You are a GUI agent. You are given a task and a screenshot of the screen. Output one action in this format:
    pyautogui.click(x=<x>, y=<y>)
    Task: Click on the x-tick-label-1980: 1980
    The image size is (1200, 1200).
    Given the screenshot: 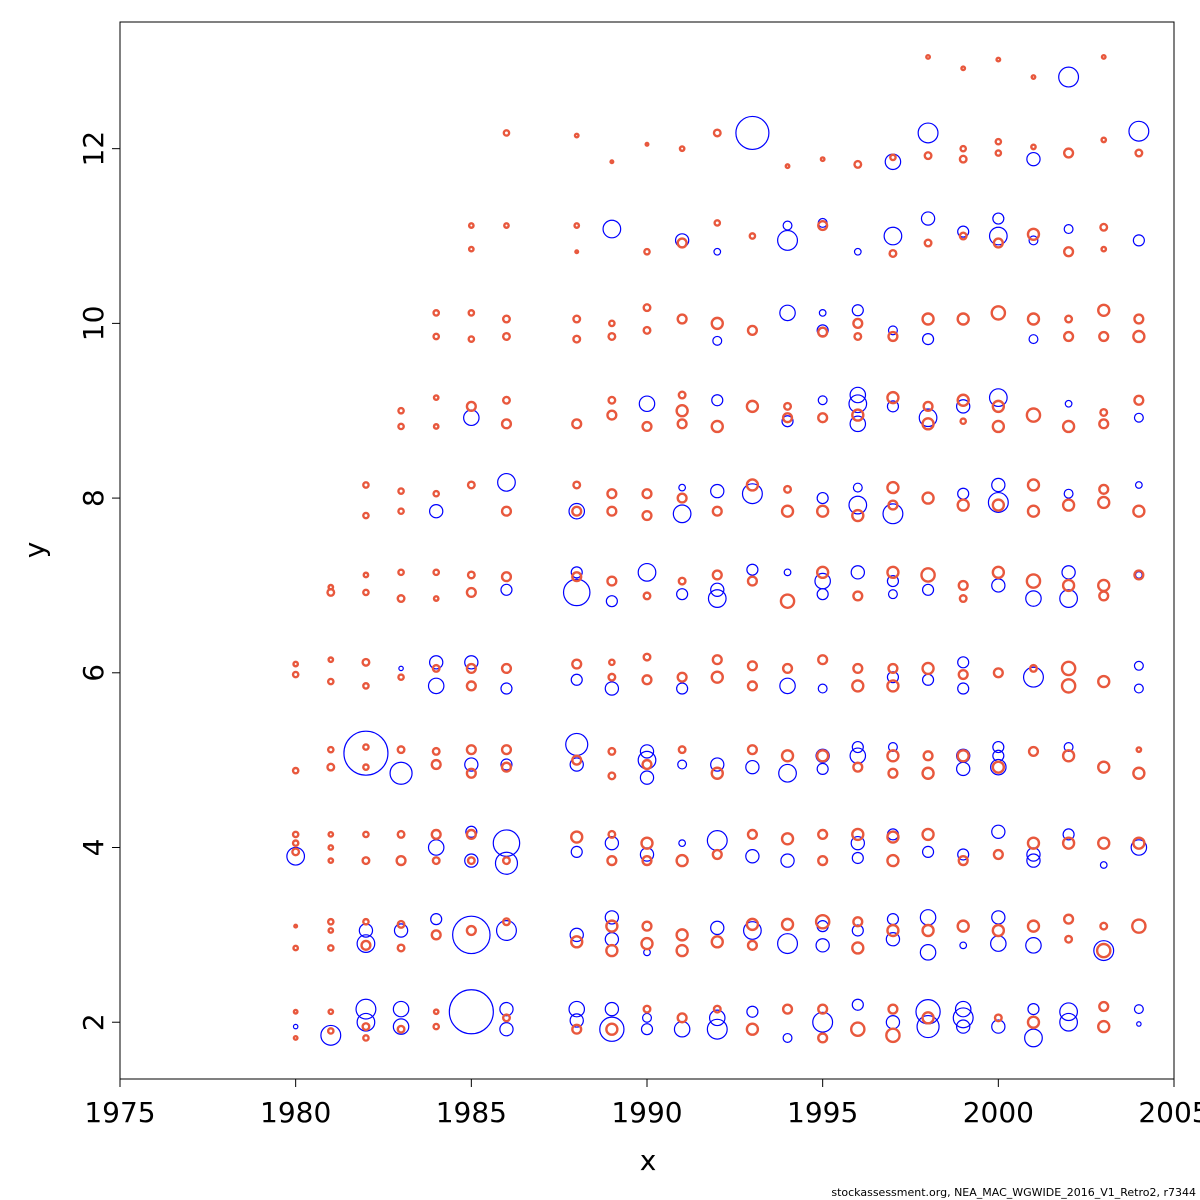 What is the action you would take?
    pyautogui.click(x=295, y=1112)
    